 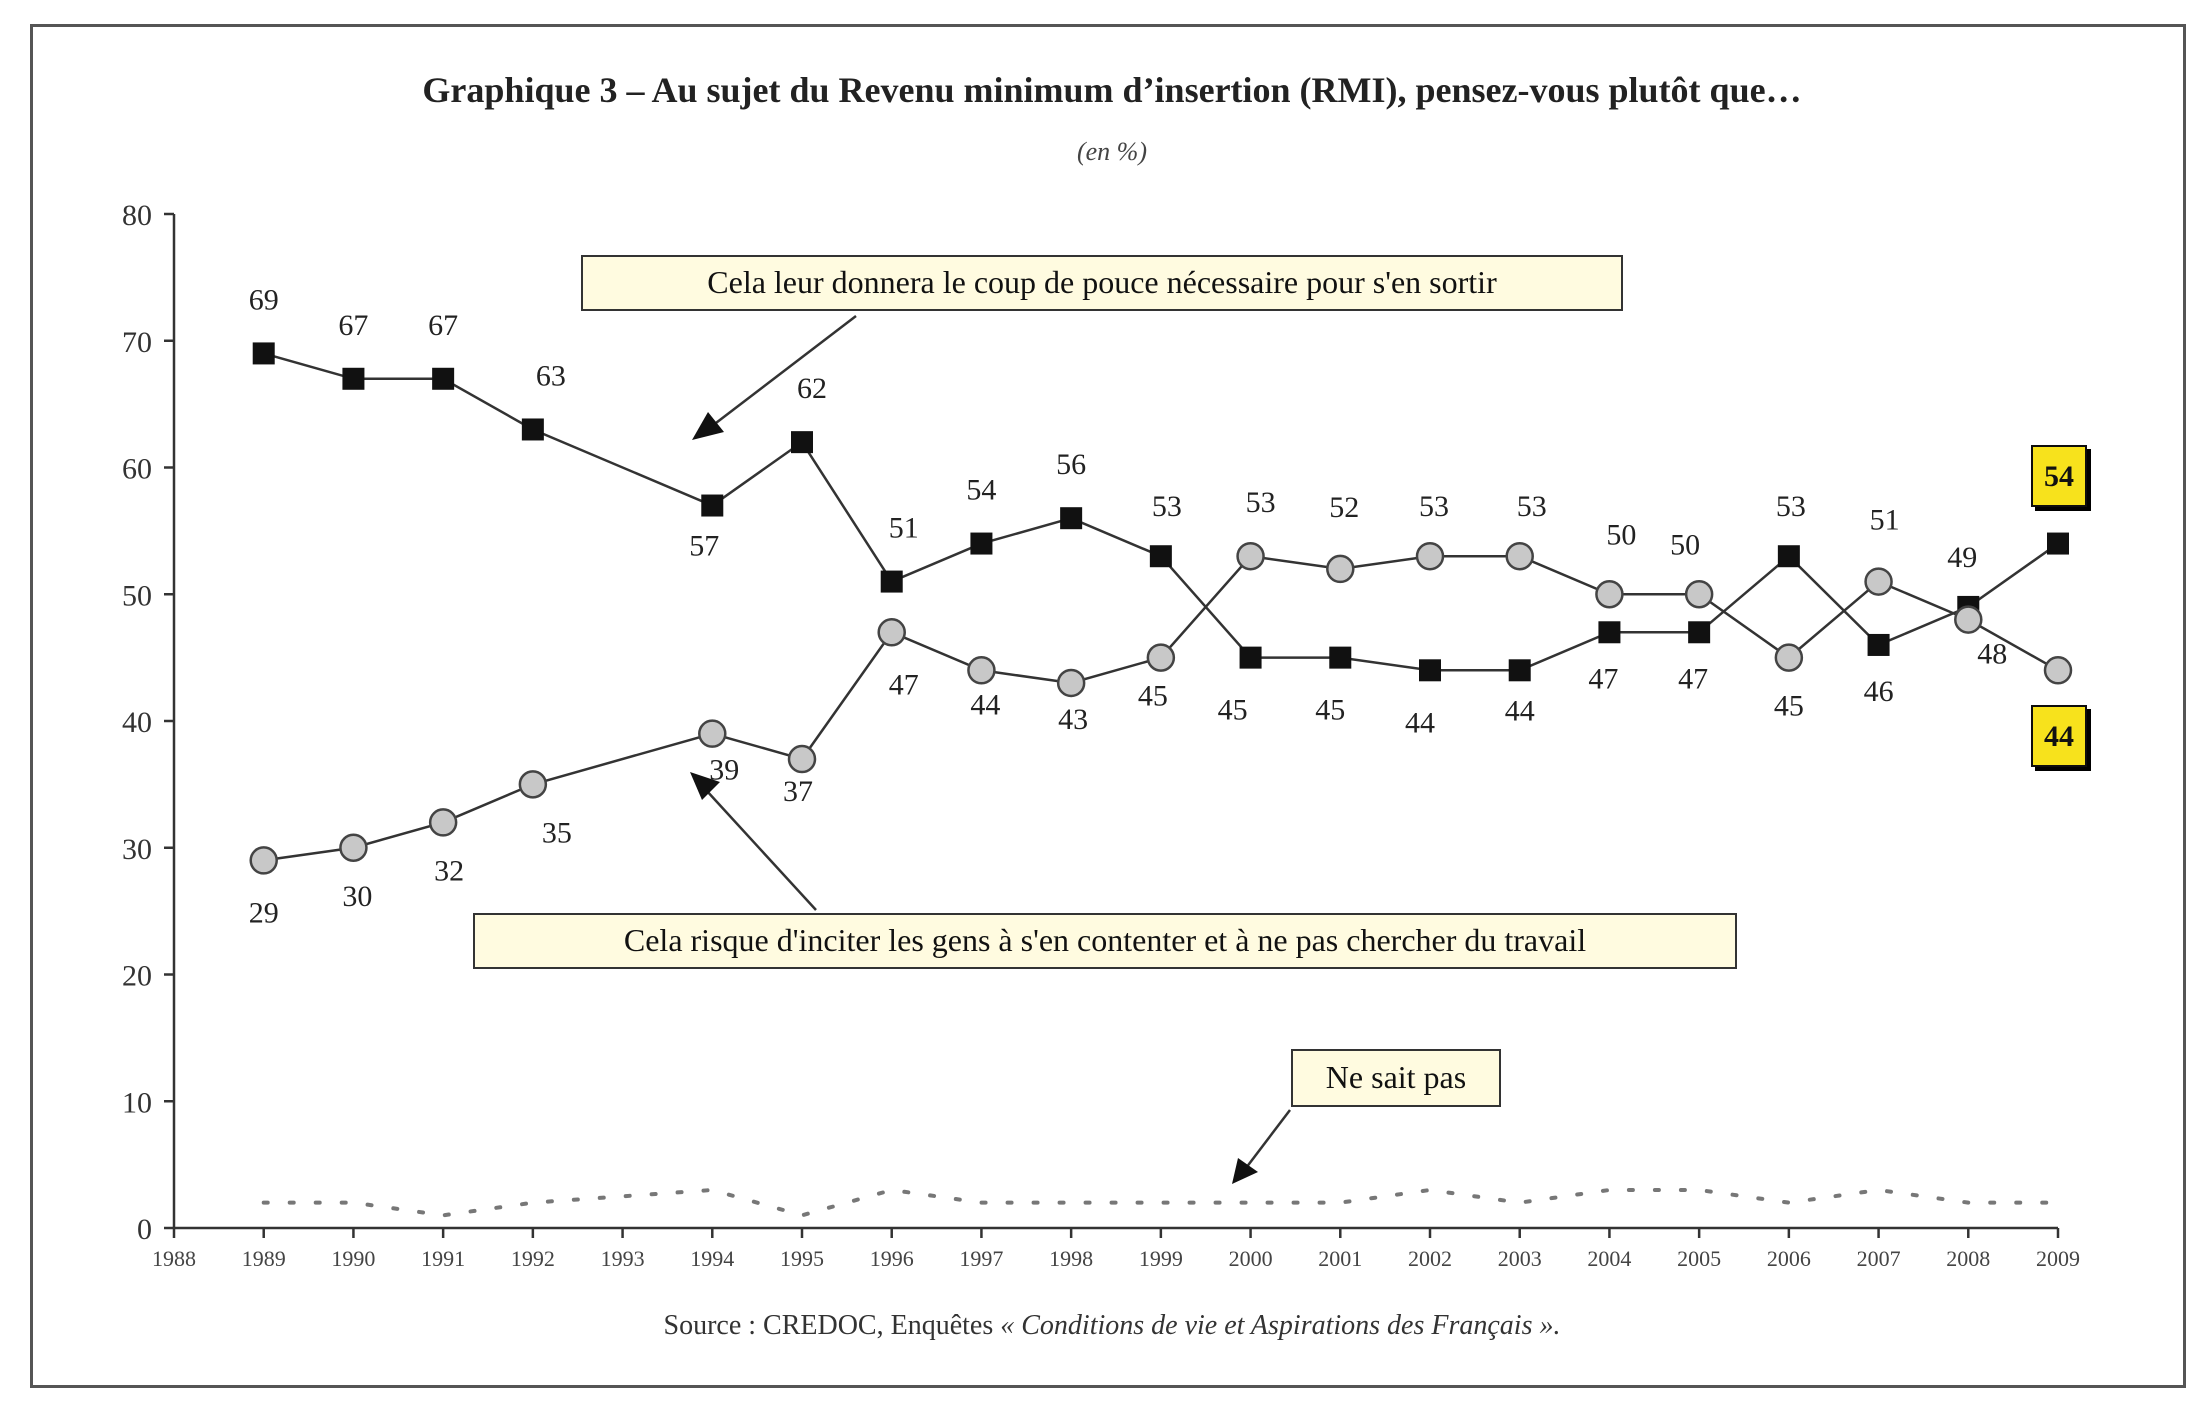 I want to click on x-tick-label: 1993, so click(x=623, y=1258).